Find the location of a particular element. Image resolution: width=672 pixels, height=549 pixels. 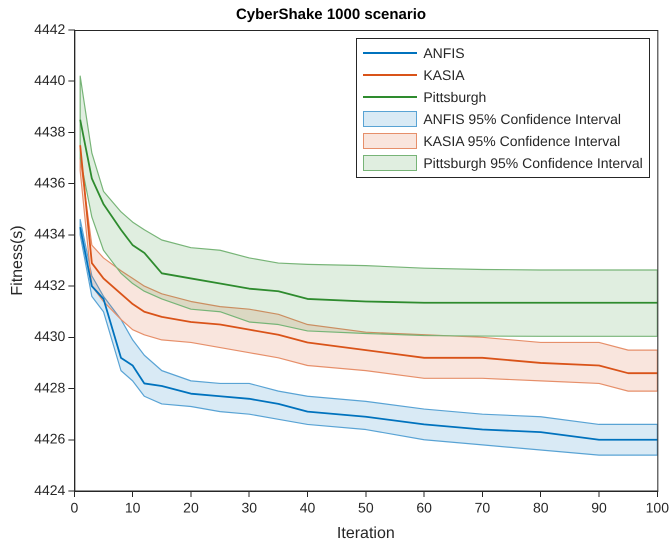

y-tick-label: 4428 is located at coordinates (50, 387).